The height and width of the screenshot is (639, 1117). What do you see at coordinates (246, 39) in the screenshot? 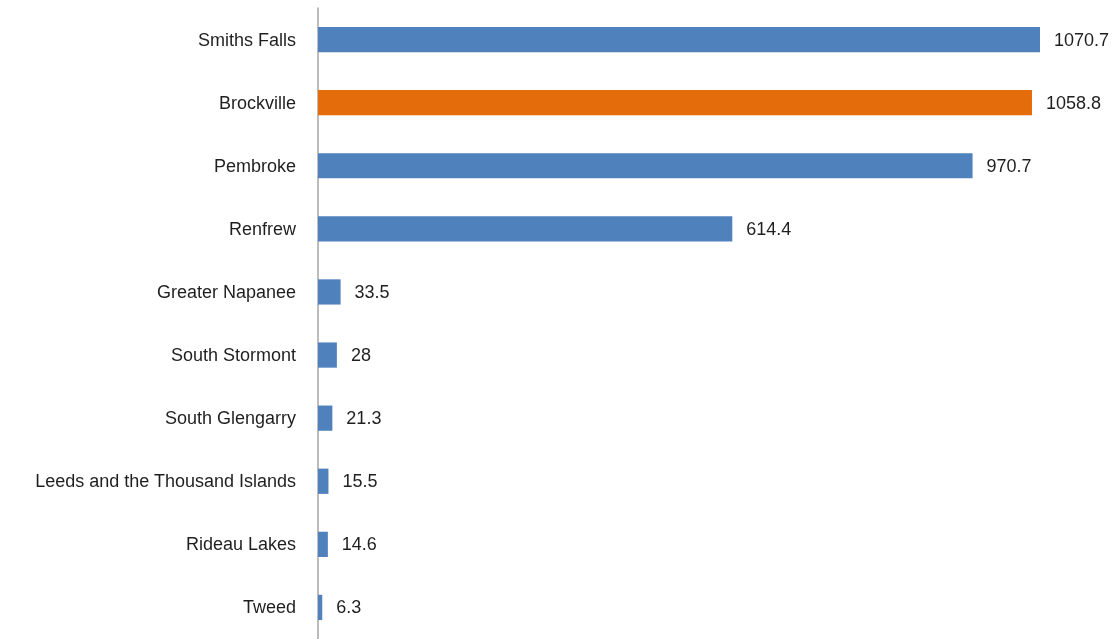
I see `y-tick-label: Smiths Falls` at bounding box center [246, 39].